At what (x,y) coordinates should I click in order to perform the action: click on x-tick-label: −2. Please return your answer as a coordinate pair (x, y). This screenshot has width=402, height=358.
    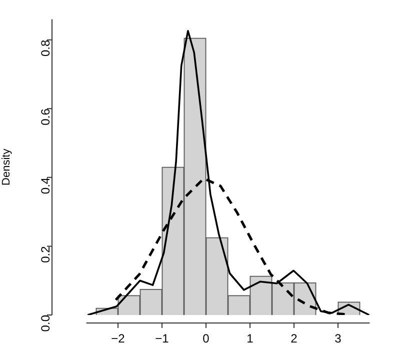
    Looking at the image, I should click on (118, 339).